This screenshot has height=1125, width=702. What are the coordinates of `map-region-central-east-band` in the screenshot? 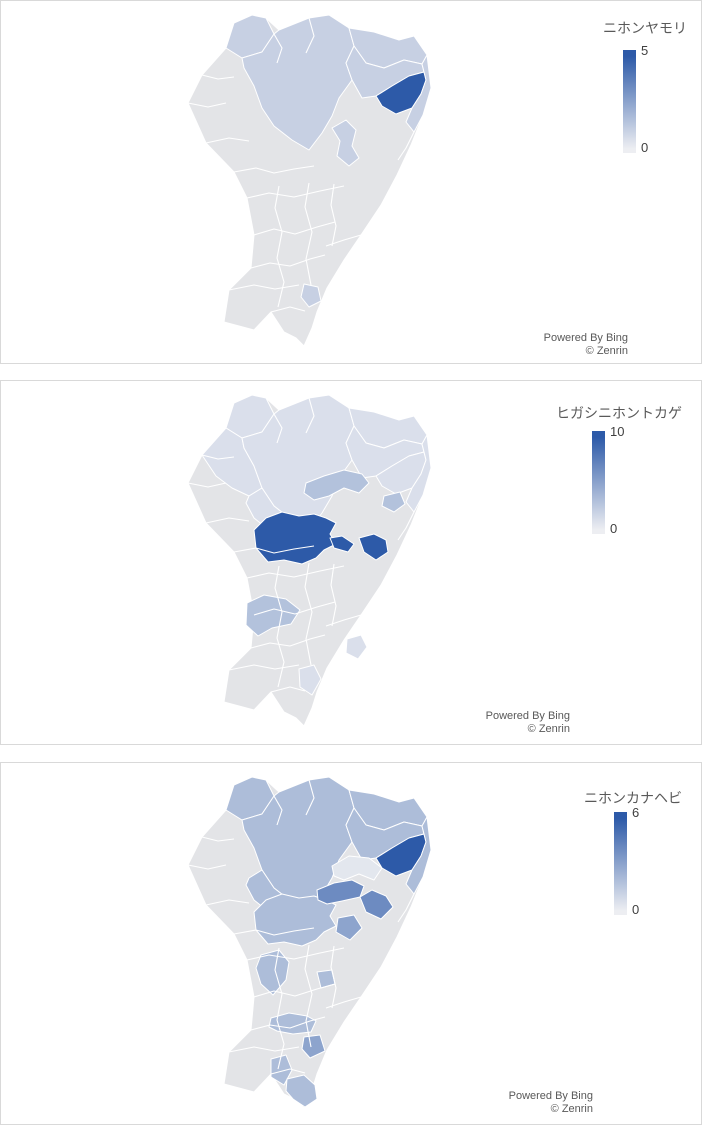 It's located at (336, 485).